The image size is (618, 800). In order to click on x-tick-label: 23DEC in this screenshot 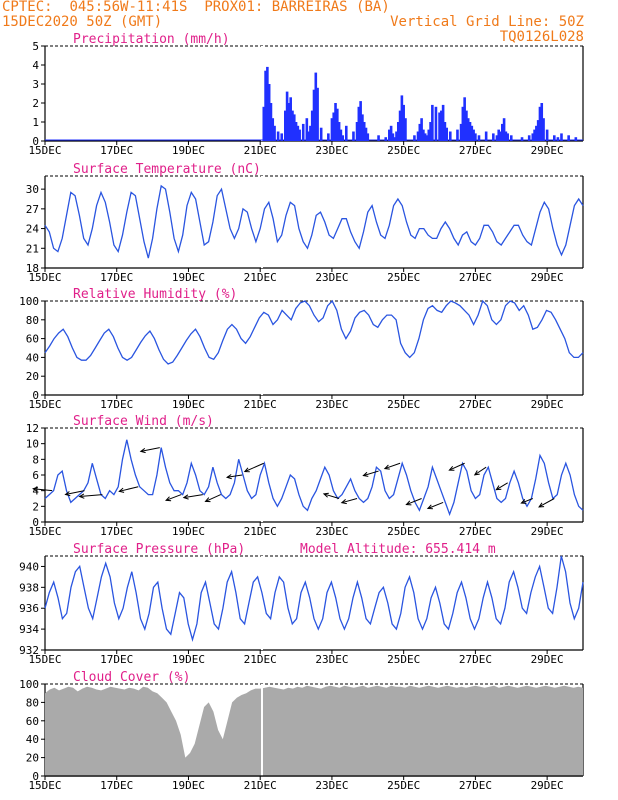, I will do `click(331, 277)`.